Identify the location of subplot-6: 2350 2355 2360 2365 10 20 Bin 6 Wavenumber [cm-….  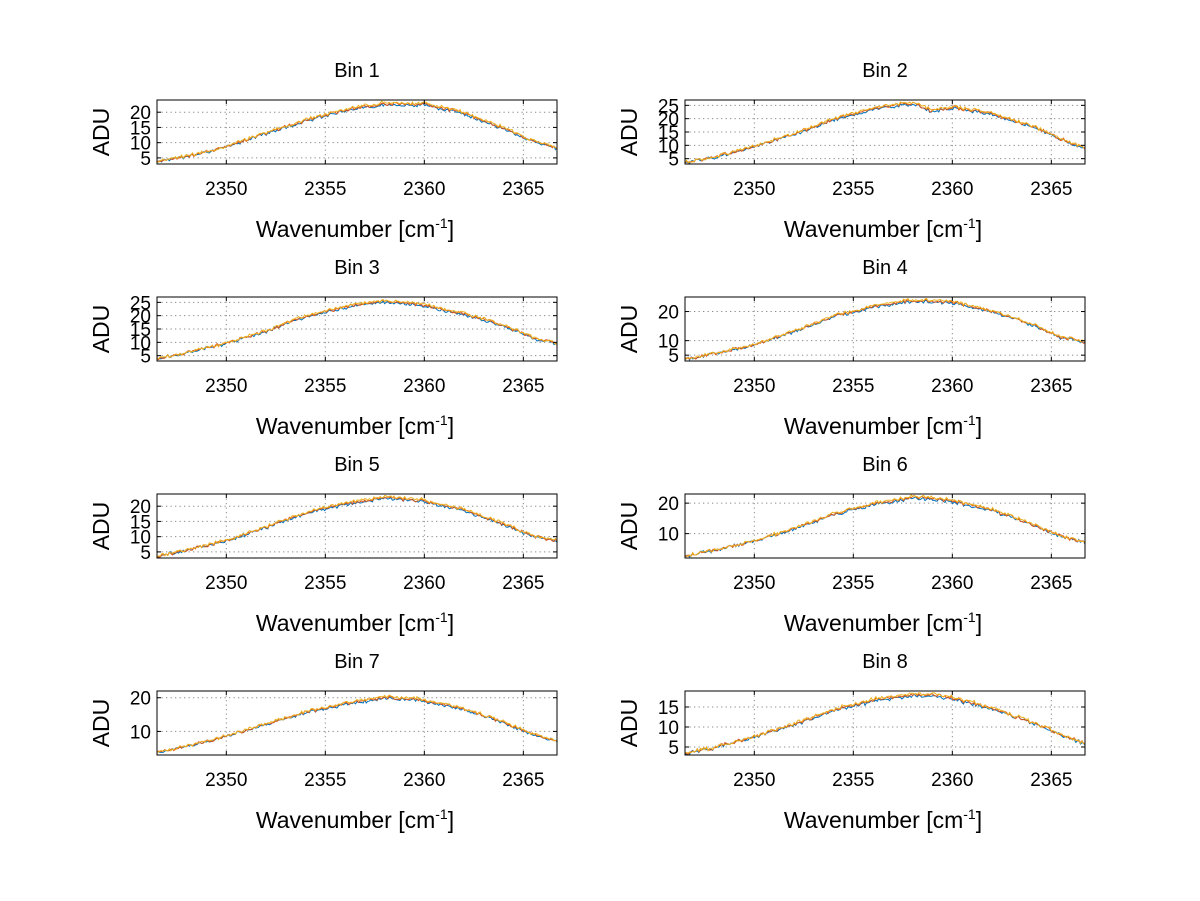
(851, 545).